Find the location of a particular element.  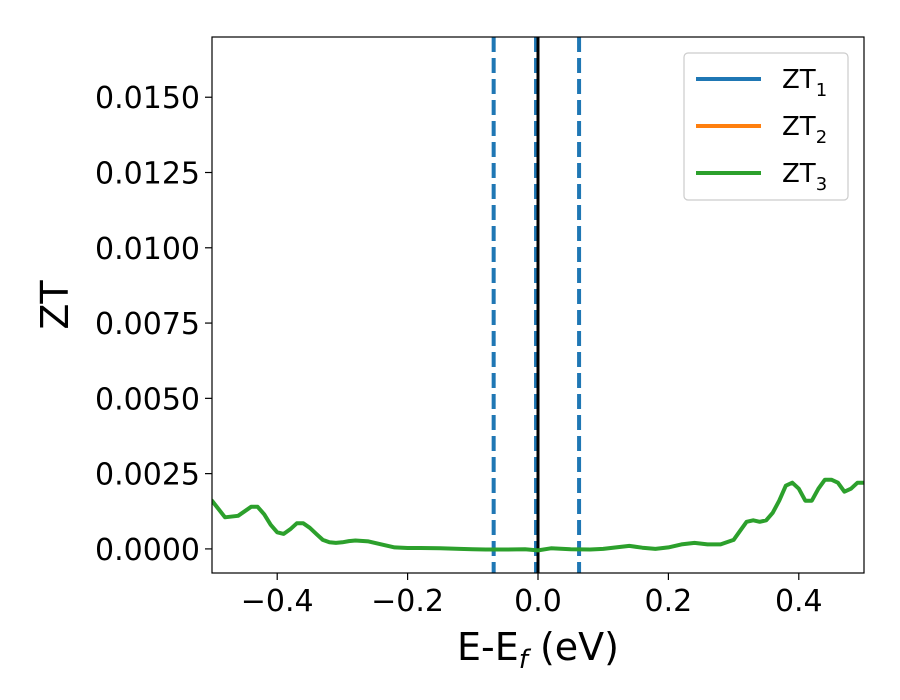

legend: ZT1 ZT2 ZT3 is located at coordinates (766, 126).